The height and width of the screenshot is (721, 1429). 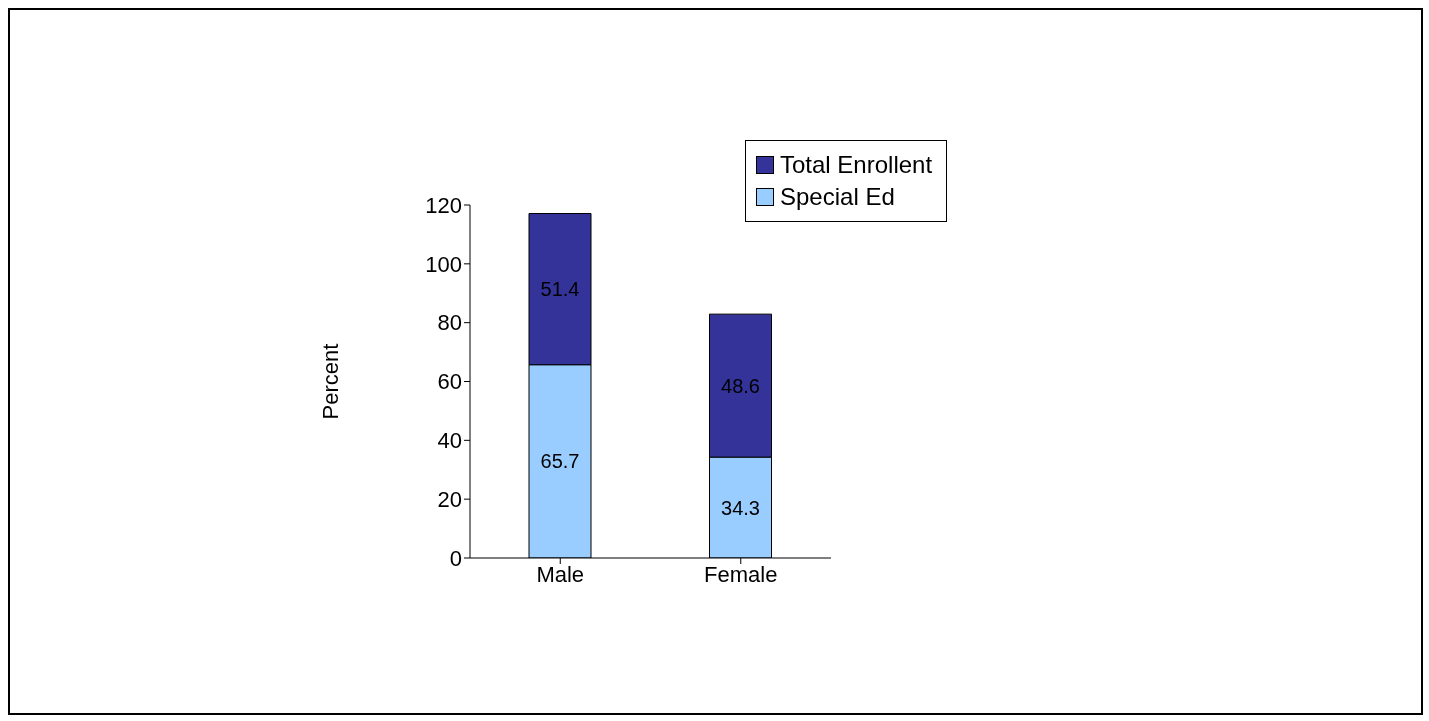 I want to click on x-tick-label: Male, so click(x=560, y=574).